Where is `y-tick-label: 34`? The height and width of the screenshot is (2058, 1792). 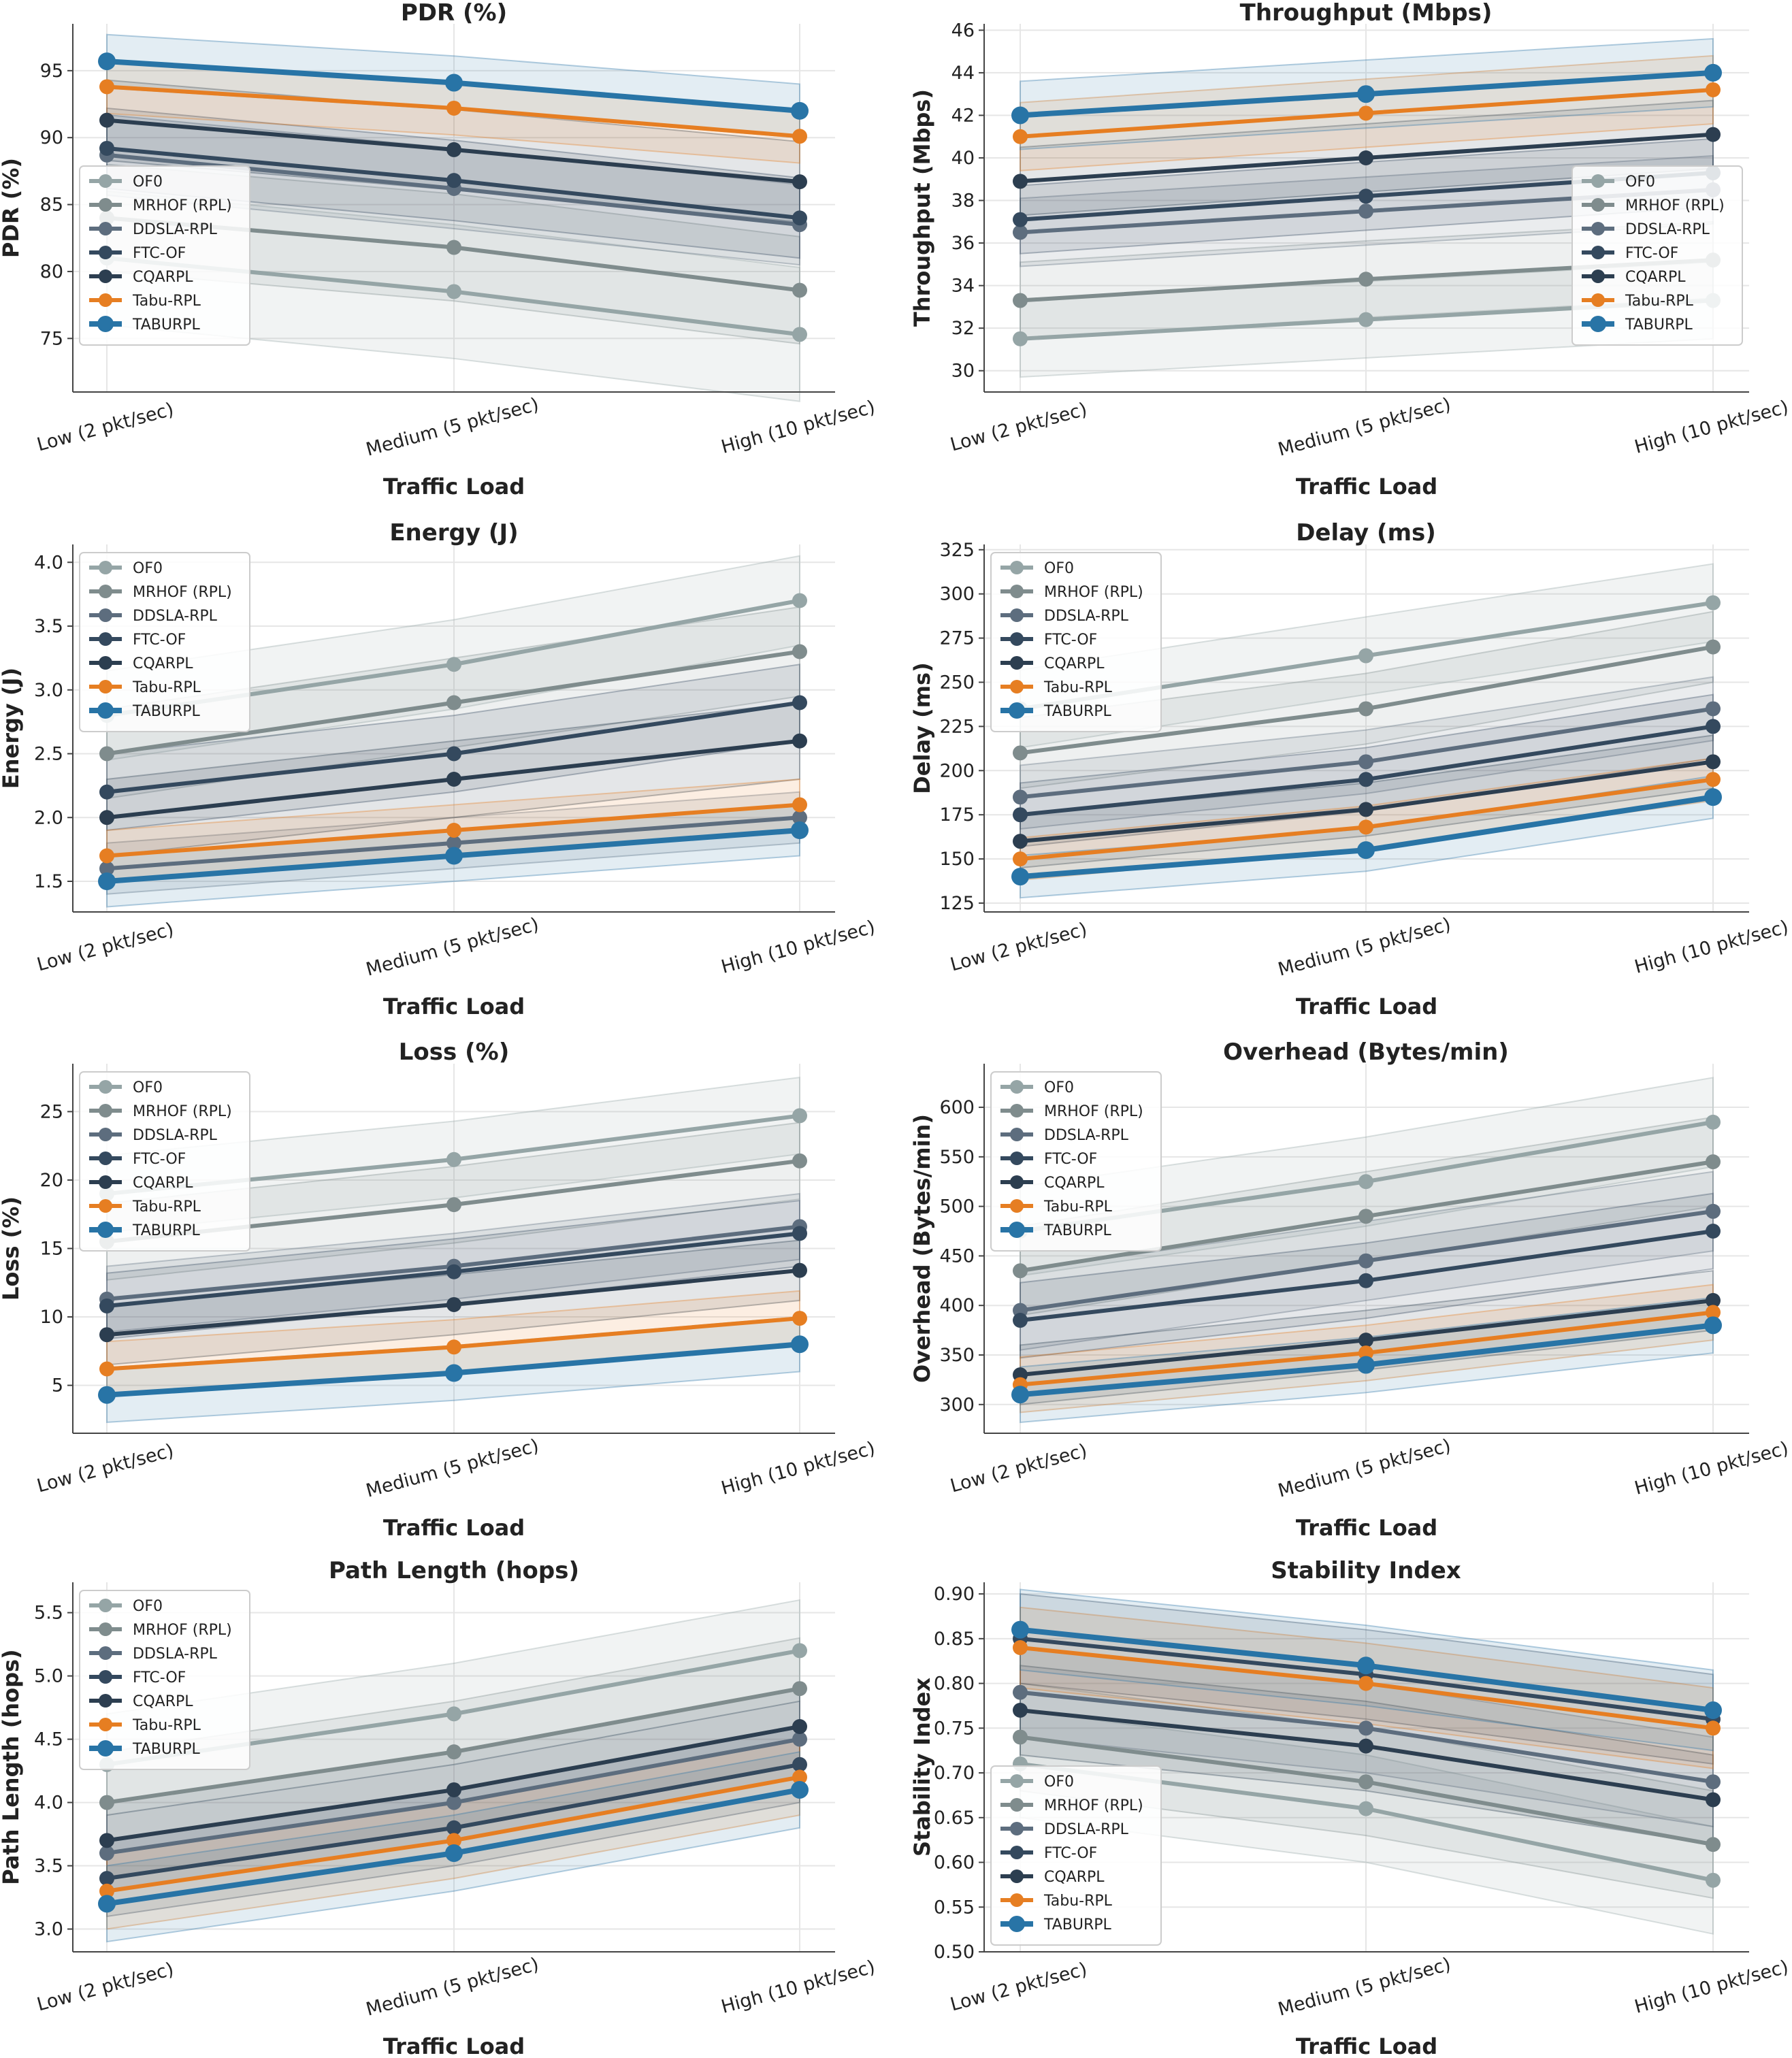
y-tick-label: 34 is located at coordinates (963, 286).